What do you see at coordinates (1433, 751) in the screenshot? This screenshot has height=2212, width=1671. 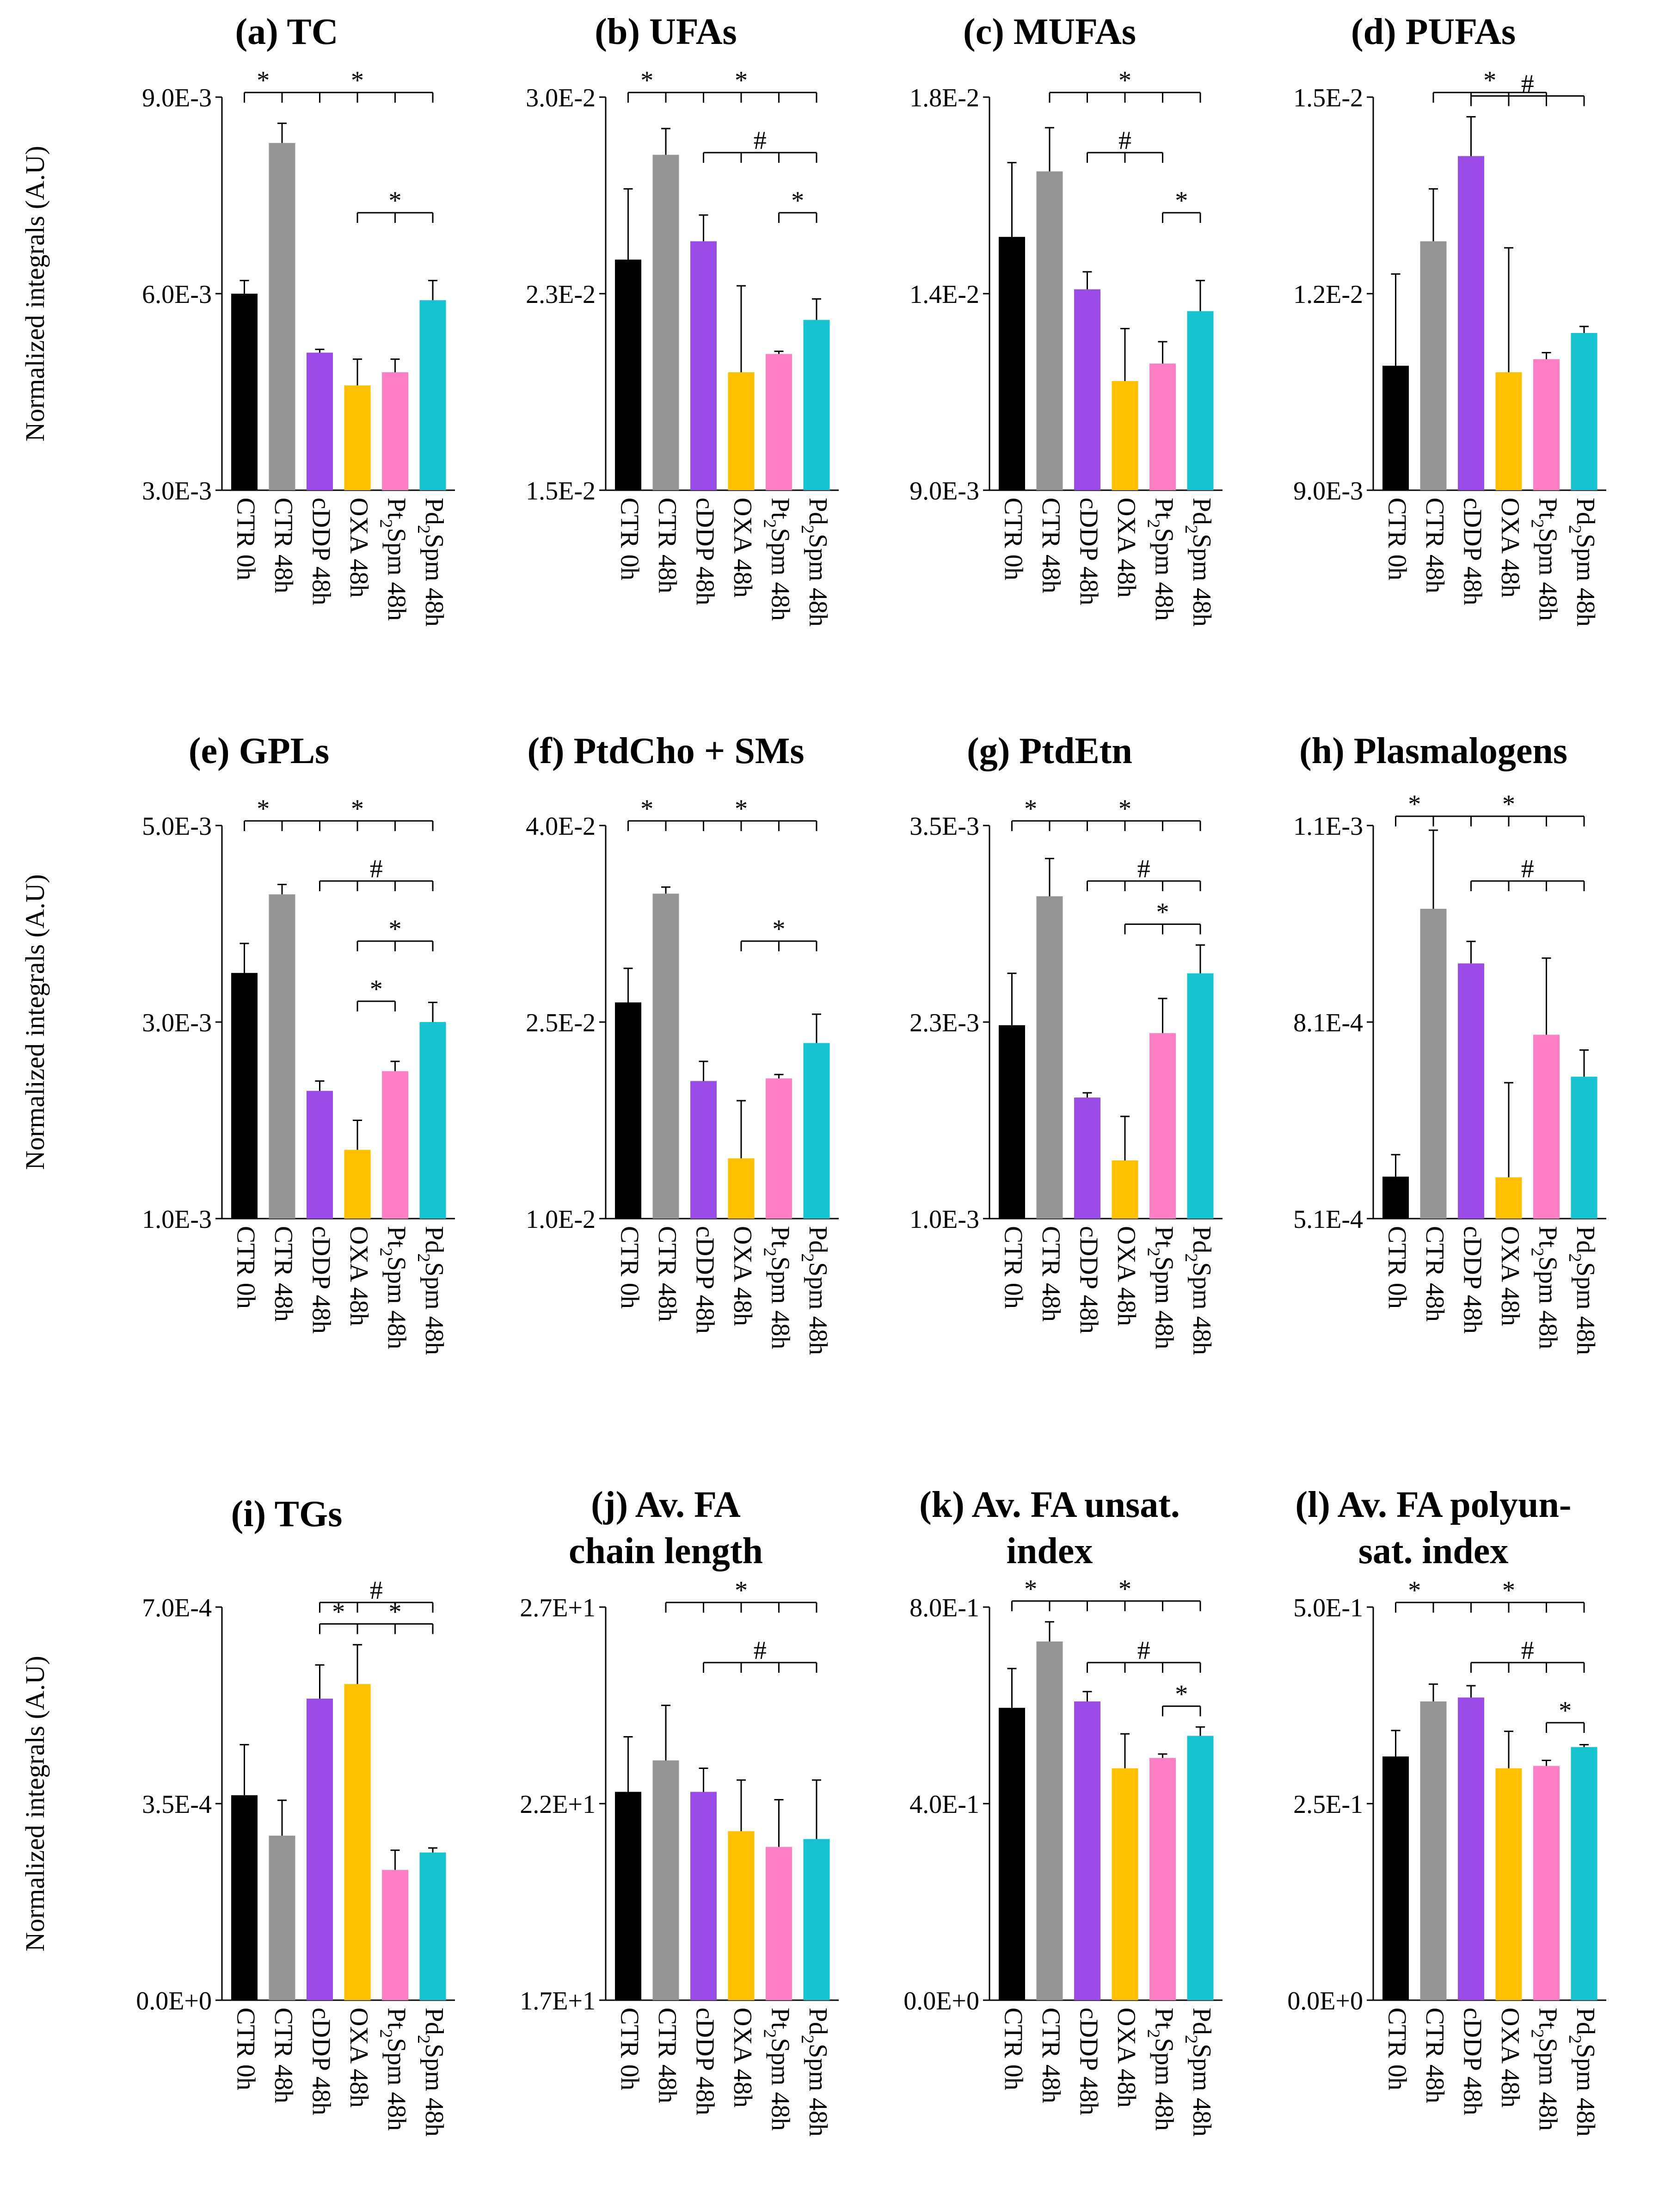 I see `chart-title: (h) Plasmalogens` at bounding box center [1433, 751].